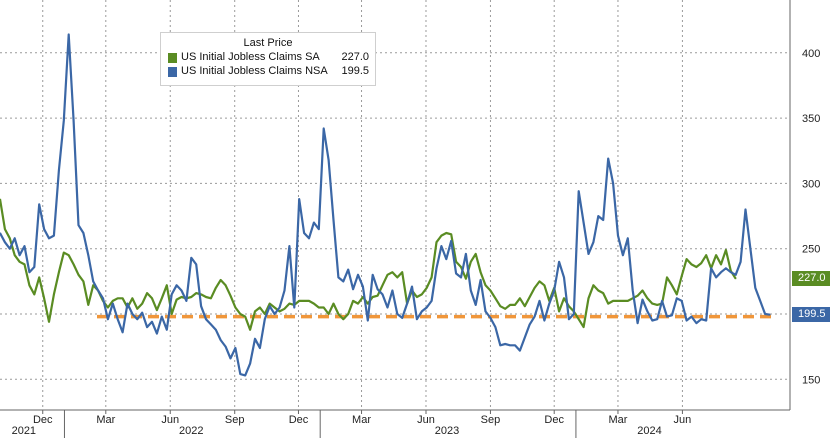 The image size is (830, 438). What do you see at coordinates (24, 431) in the screenshot?
I see `year-label: 2021` at bounding box center [24, 431].